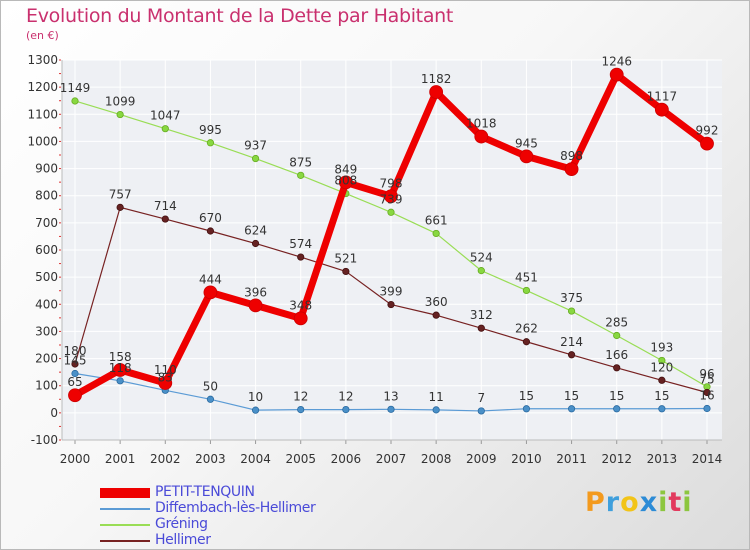  What do you see at coordinates (526, 143) in the screenshot?
I see `data-label-petit-tenquin: 945` at bounding box center [526, 143].